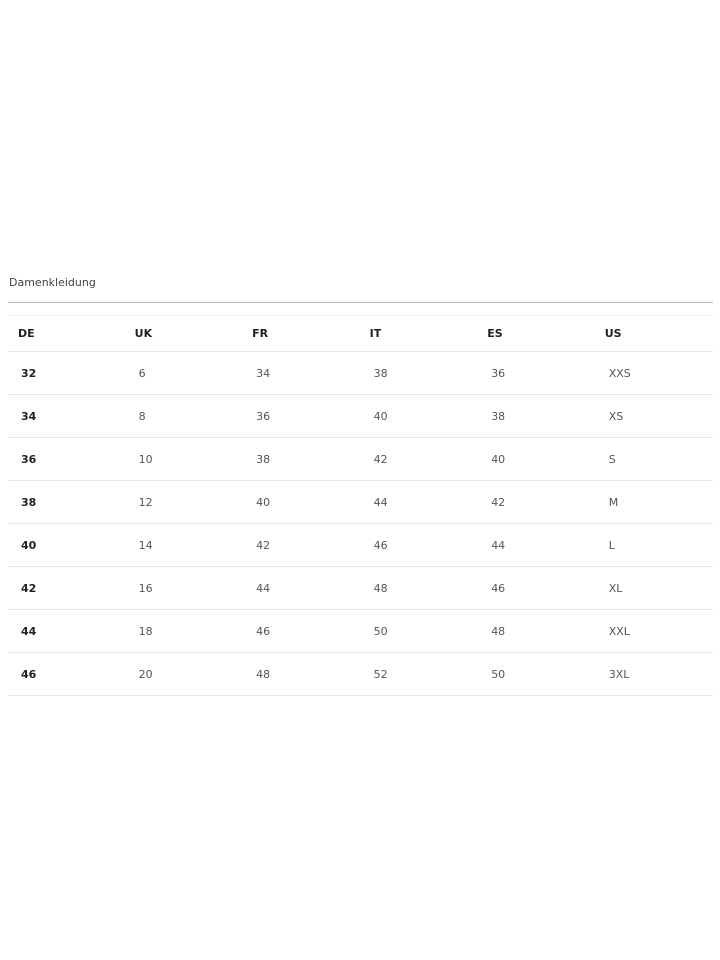 This screenshot has height=960, width=720. What do you see at coordinates (418, 373) in the screenshot?
I see `cell-it: 38` at bounding box center [418, 373].